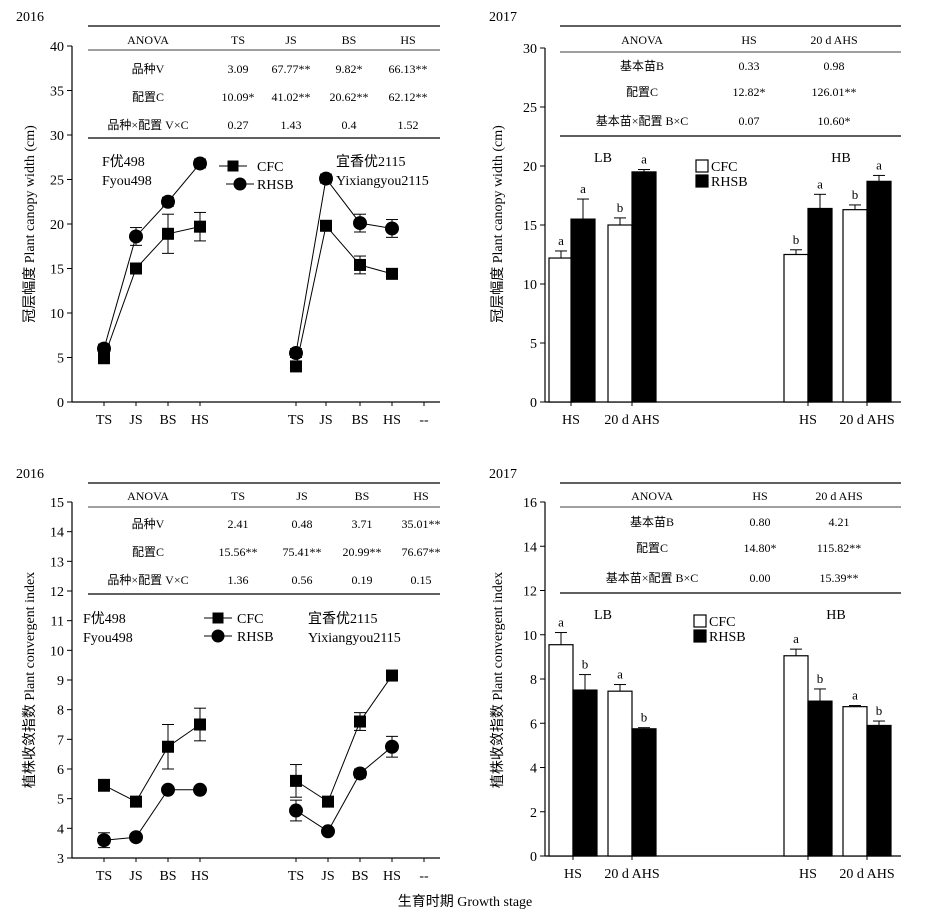  I want to click on y-tick-label: 3, so click(60, 859).